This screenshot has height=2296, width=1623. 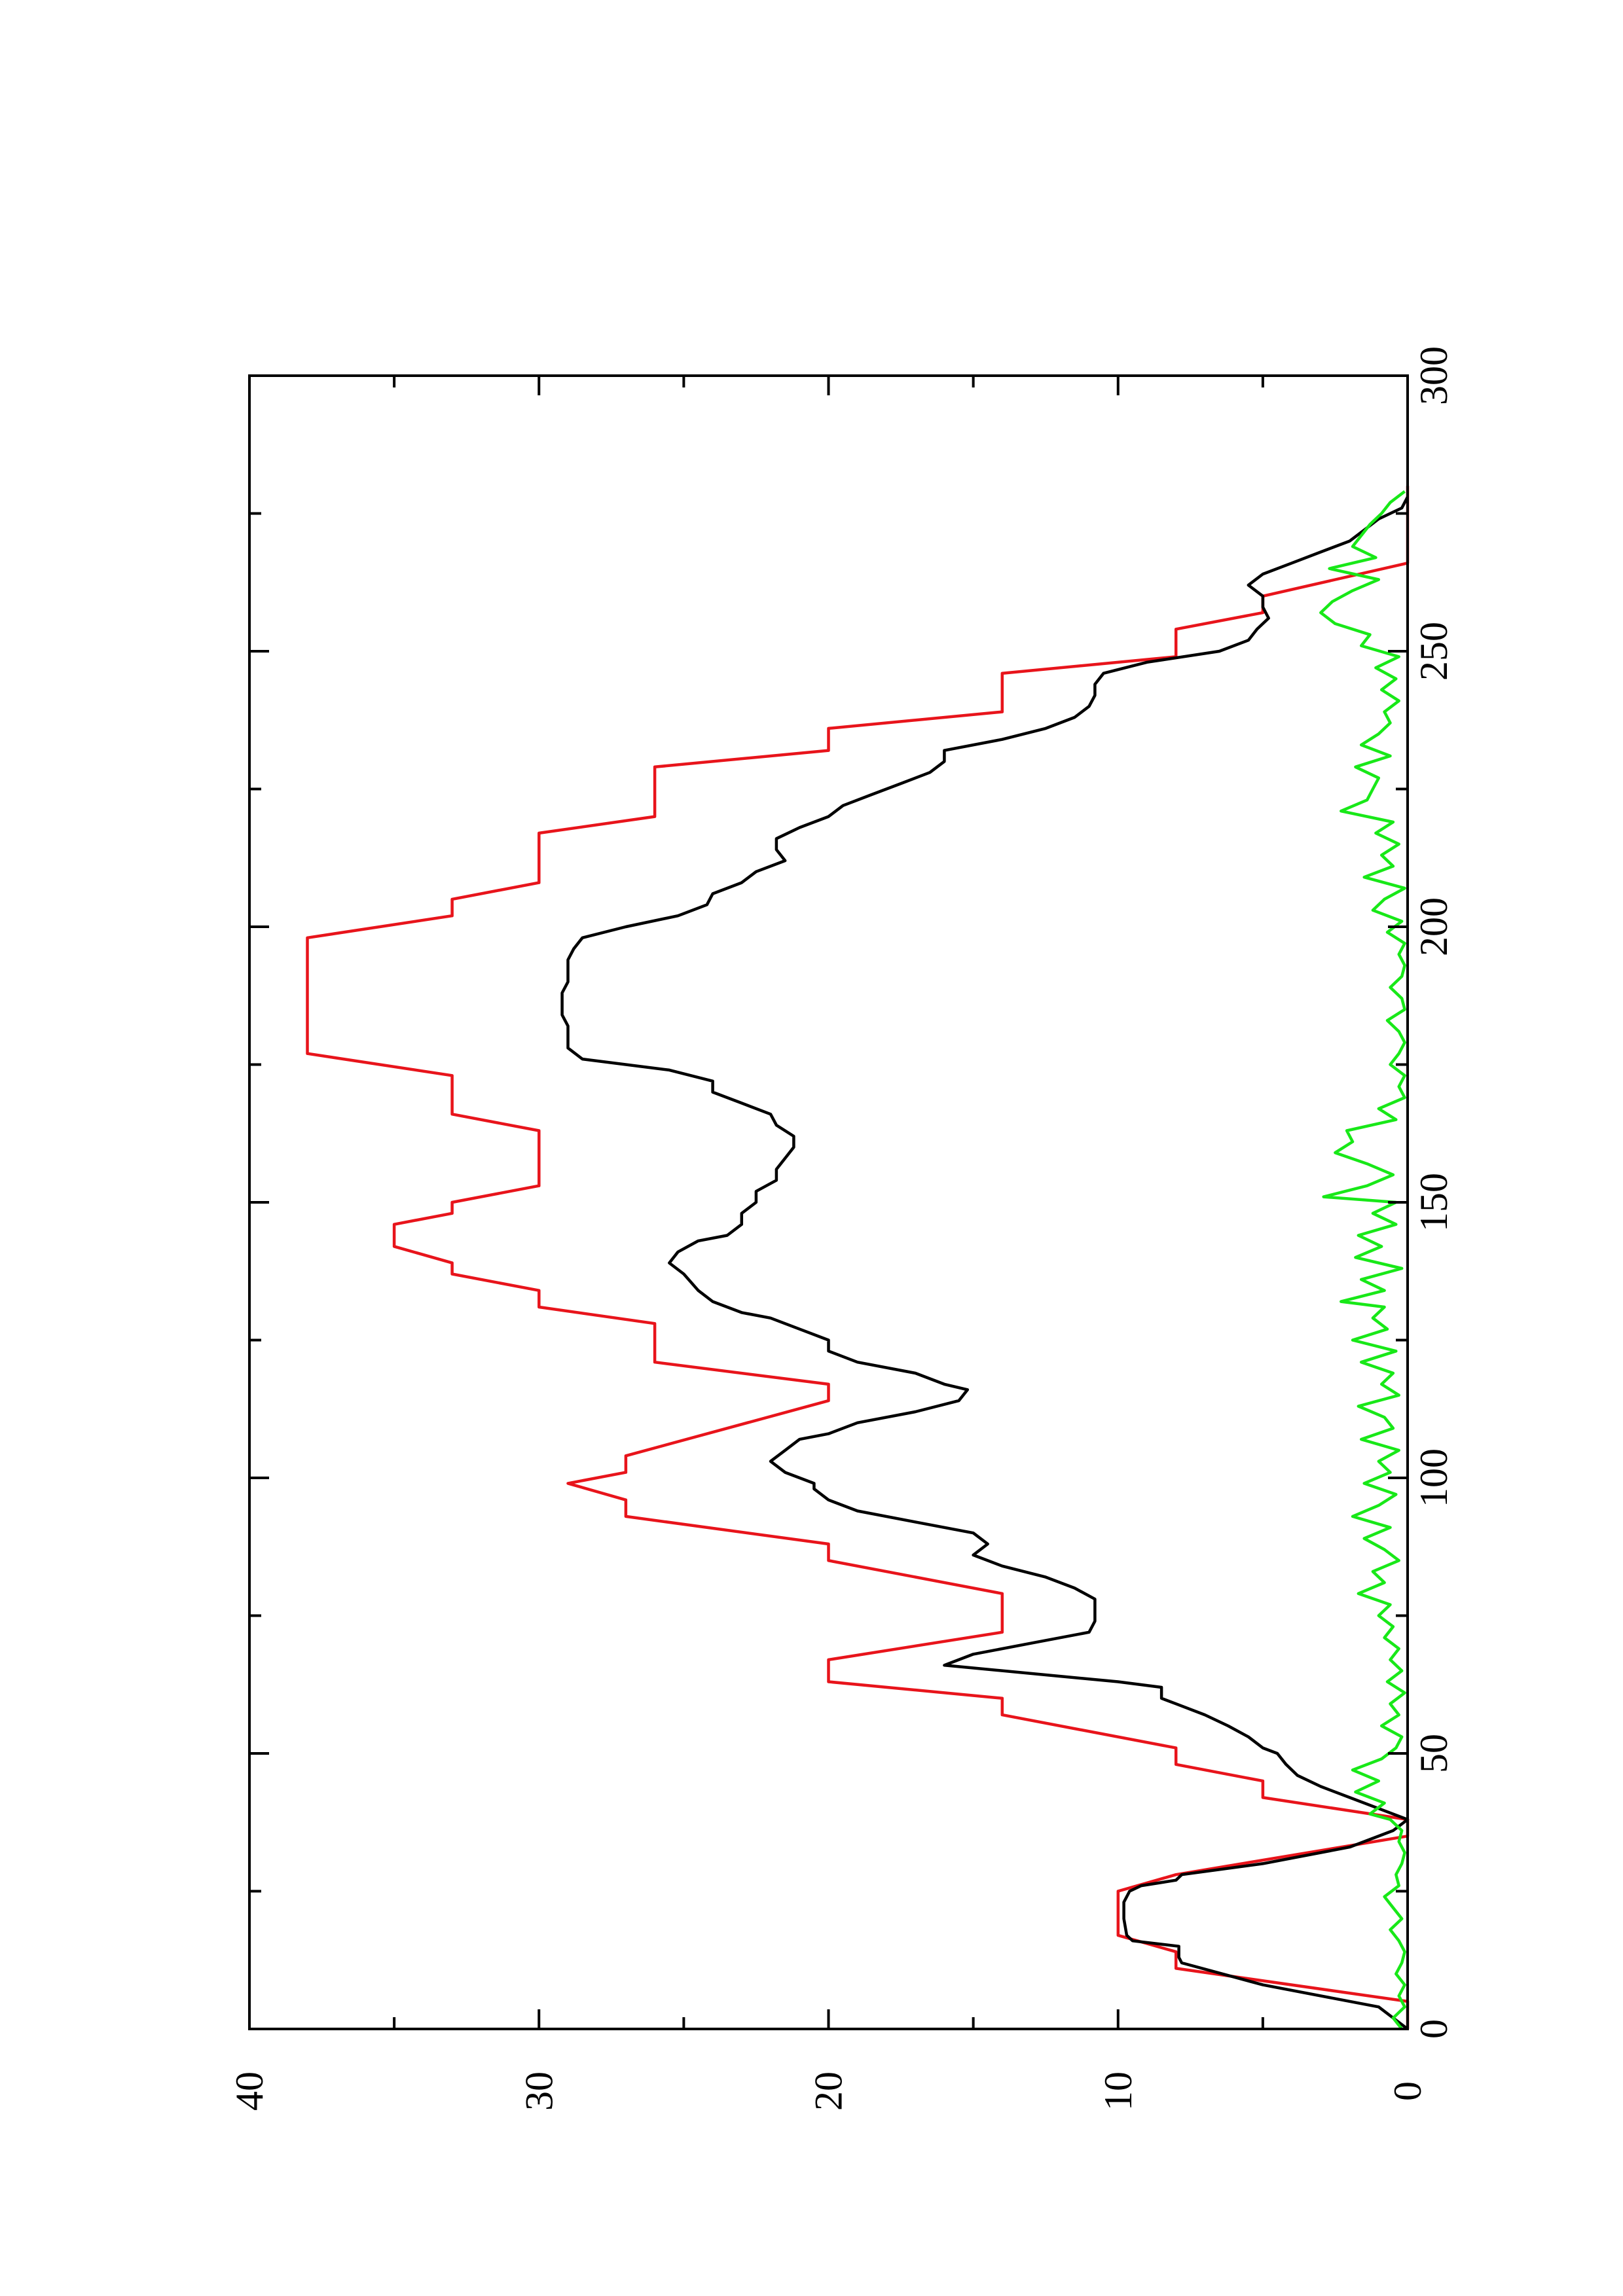 What do you see at coordinates (1433, 1202) in the screenshot?
I see `x-tick-label: 150` at bounding box center [1433, 1202].